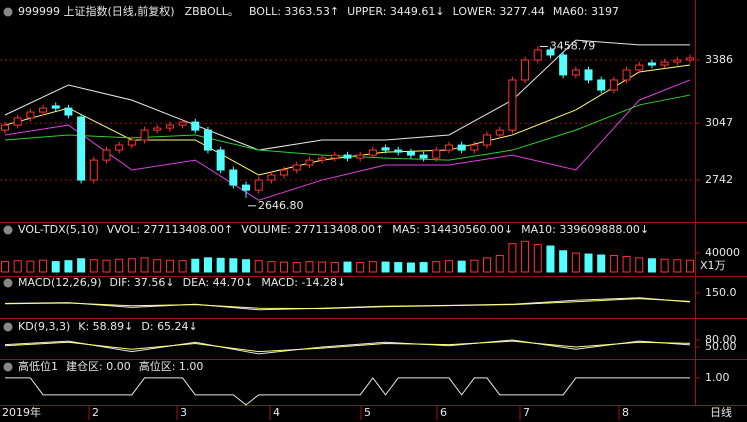 The height and width of the screenshot is (422, 747). Describe the element at coordinates (526, 412) in the screenshot. I see `date-label: 7` at that location.